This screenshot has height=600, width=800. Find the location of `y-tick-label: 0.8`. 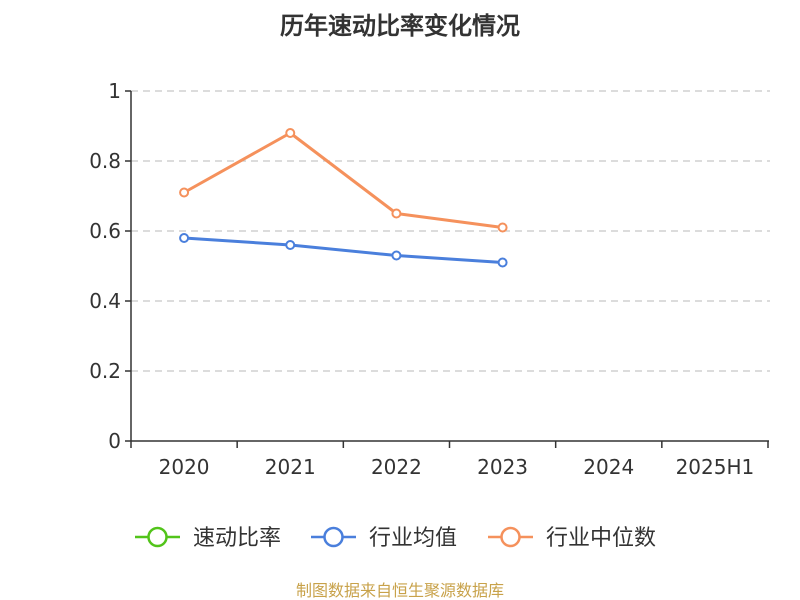

y-tick-label: 0.8 is located at coordinates (105, 161).